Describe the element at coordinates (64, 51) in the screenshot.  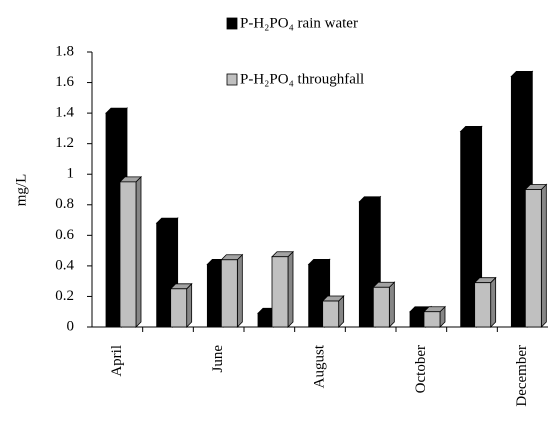
I see `y-tick-label: 1.8` at that location.